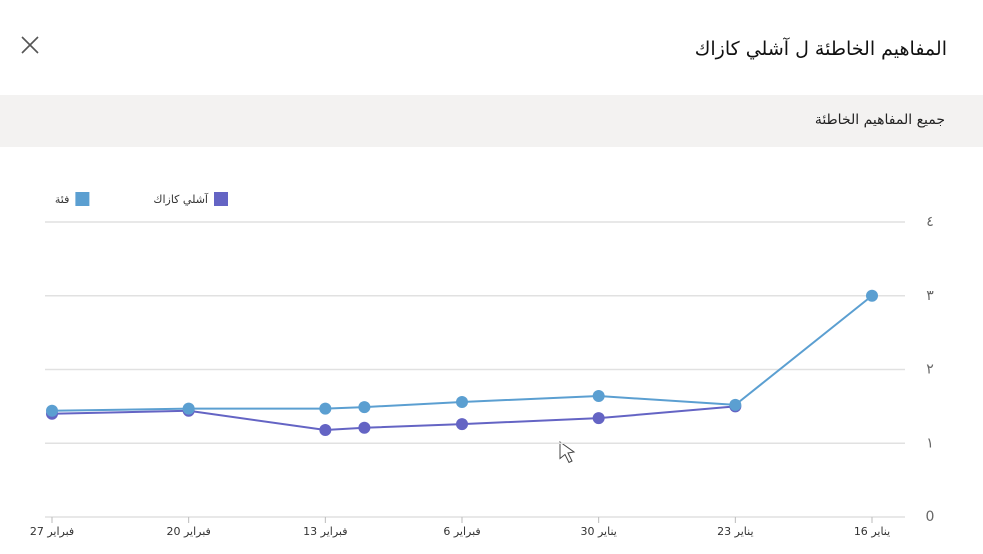 This screenshot has width=983, height=554. Describe the element at coordinates (325, 531) in the screenshot. I see `x-tick-label: 13 فبراير` at that location.